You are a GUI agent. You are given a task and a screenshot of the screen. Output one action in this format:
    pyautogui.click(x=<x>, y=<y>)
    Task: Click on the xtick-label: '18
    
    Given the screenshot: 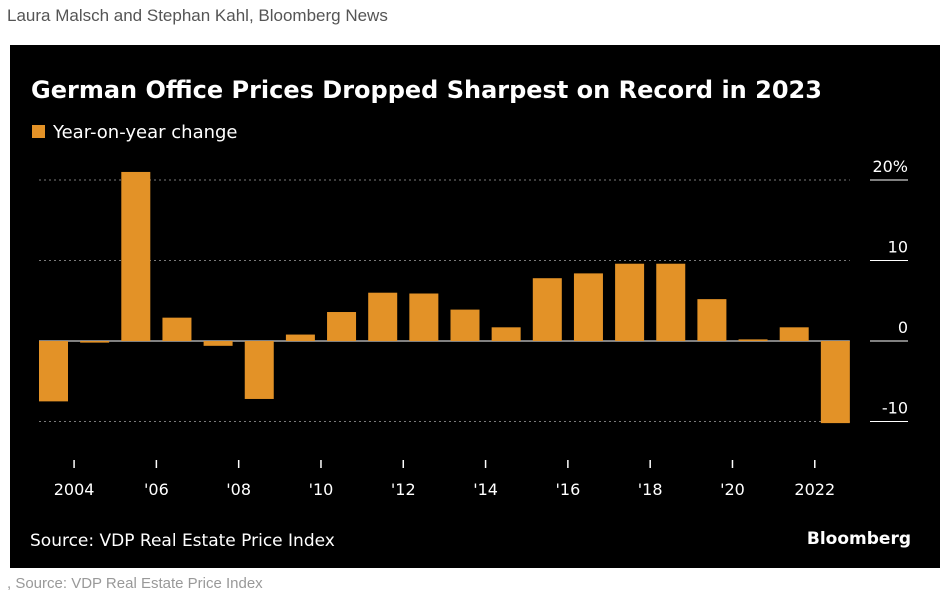 What is the action you would take?
    pyautogui.click(x=650, y=489)
    